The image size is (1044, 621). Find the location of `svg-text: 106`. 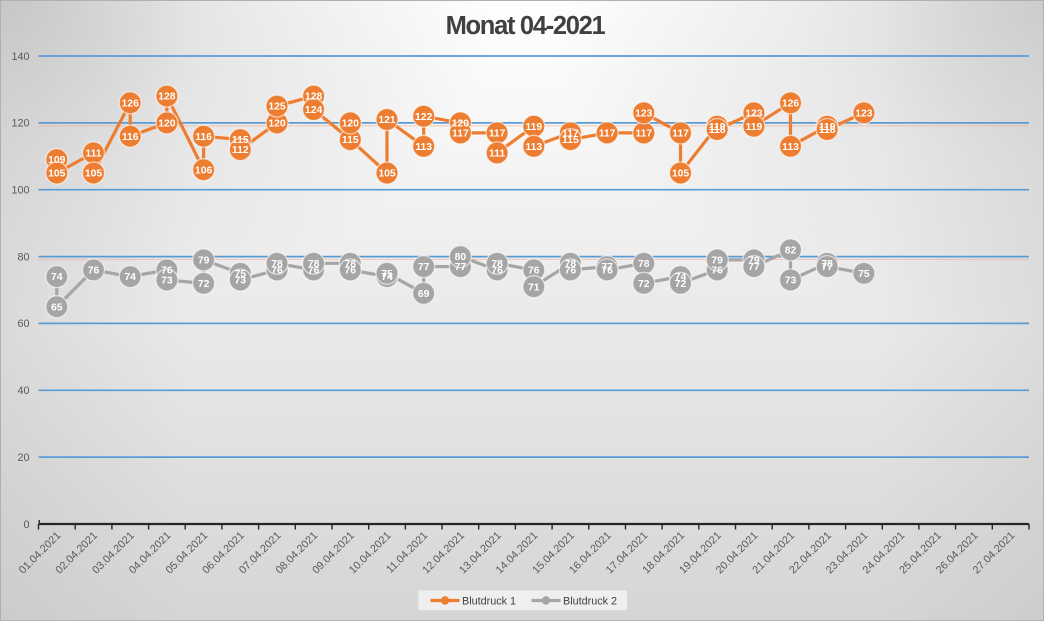

svg-text: 106 is located at coordinates (204, 170).